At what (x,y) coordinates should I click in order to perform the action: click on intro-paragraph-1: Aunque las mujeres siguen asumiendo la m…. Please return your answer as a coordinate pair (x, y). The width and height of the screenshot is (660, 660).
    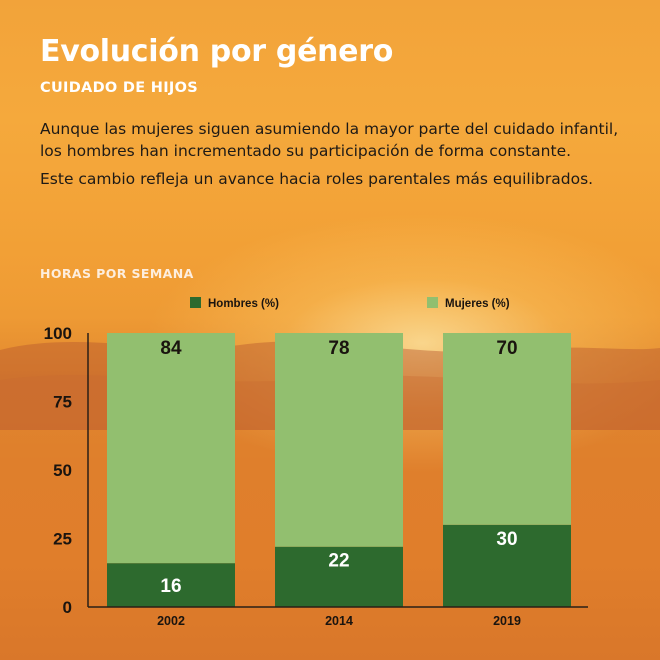
    Looking at the image, I should click on (329, 140).